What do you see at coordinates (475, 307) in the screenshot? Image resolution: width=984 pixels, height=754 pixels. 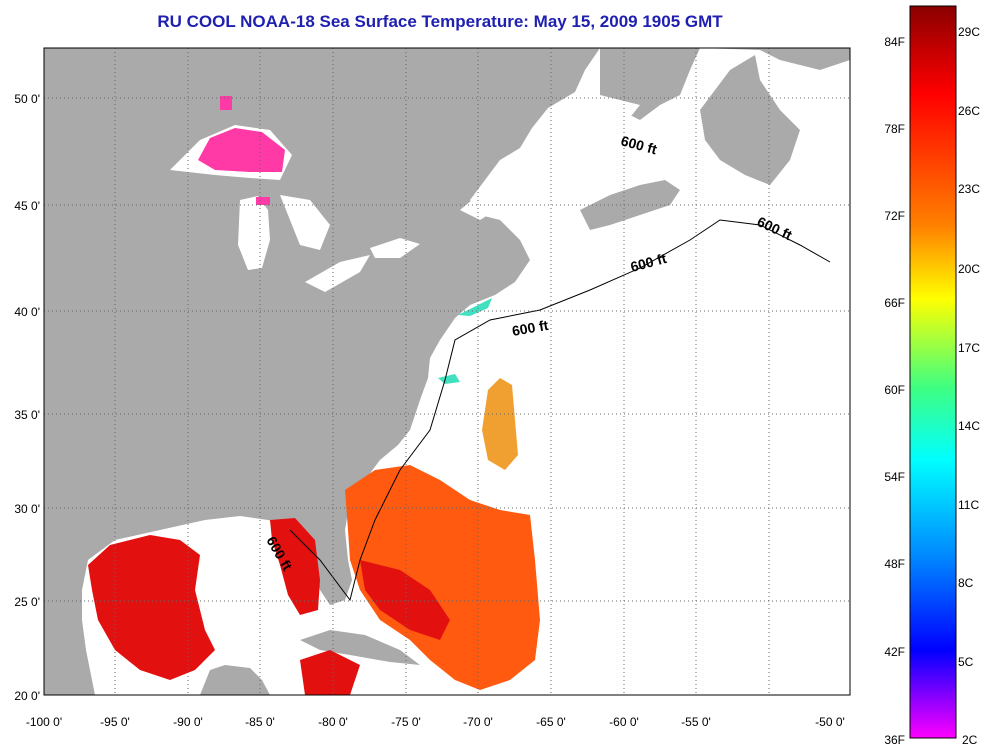 I see `long-island-sound-sst` at bounding box center [475, 307].